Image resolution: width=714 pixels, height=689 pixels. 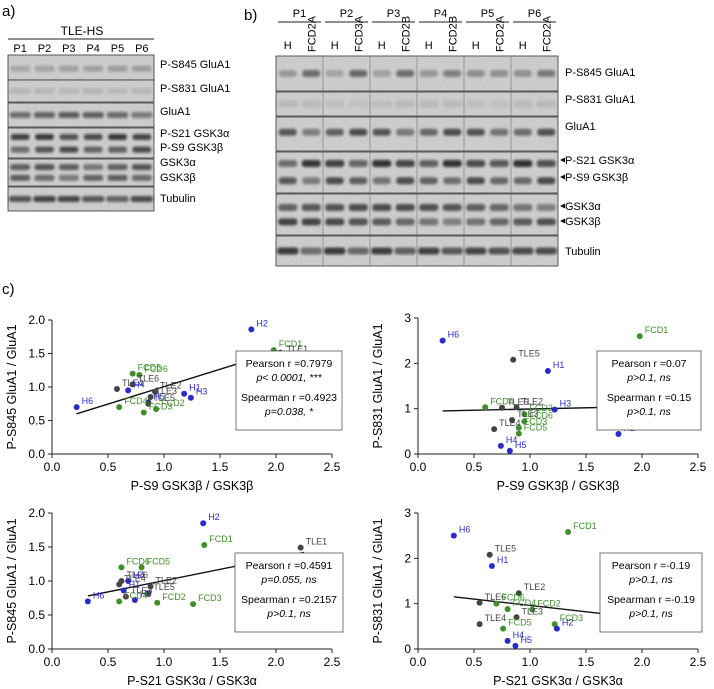 I want to click on panel-b-lane-fcd3a: FCD3A, so click(x=359, y=33).